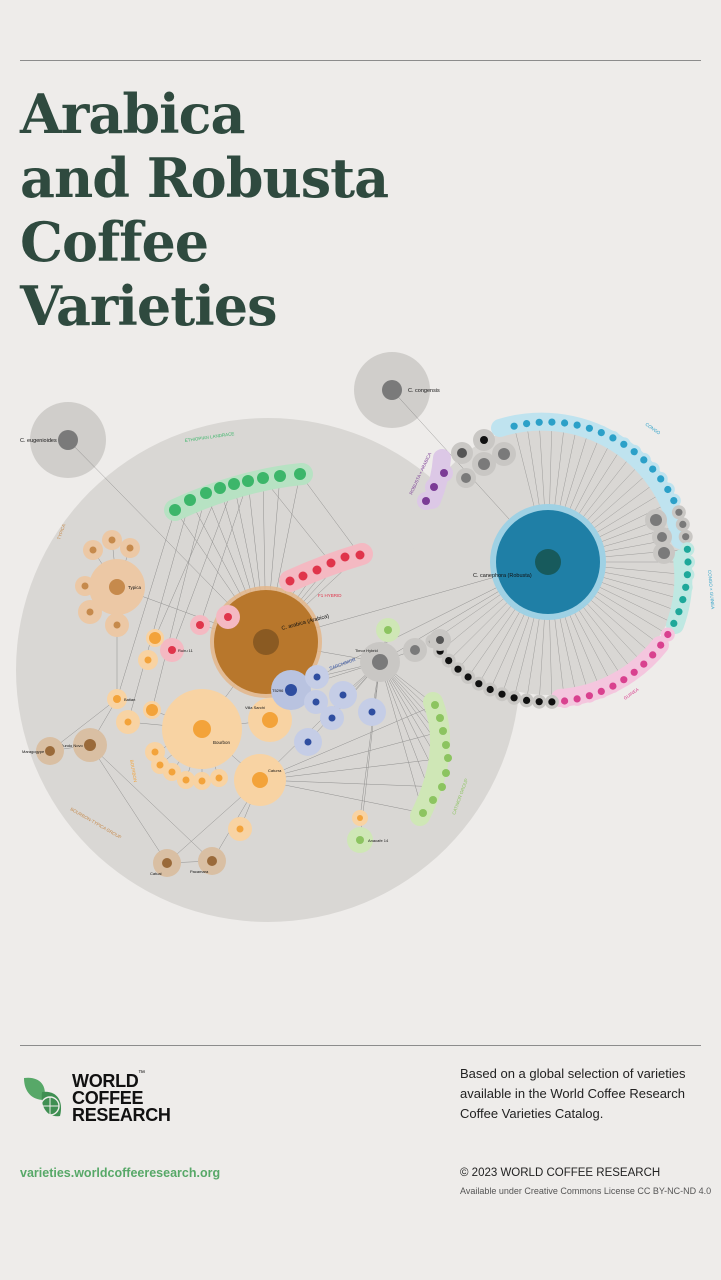 Image resolution: width=721 pixels, height=1280 pixels. What do you see at coordinates (33, 751) in the screenshot?
I see `maragogipe-label: Maragogype` at bounding box center [33, 751].